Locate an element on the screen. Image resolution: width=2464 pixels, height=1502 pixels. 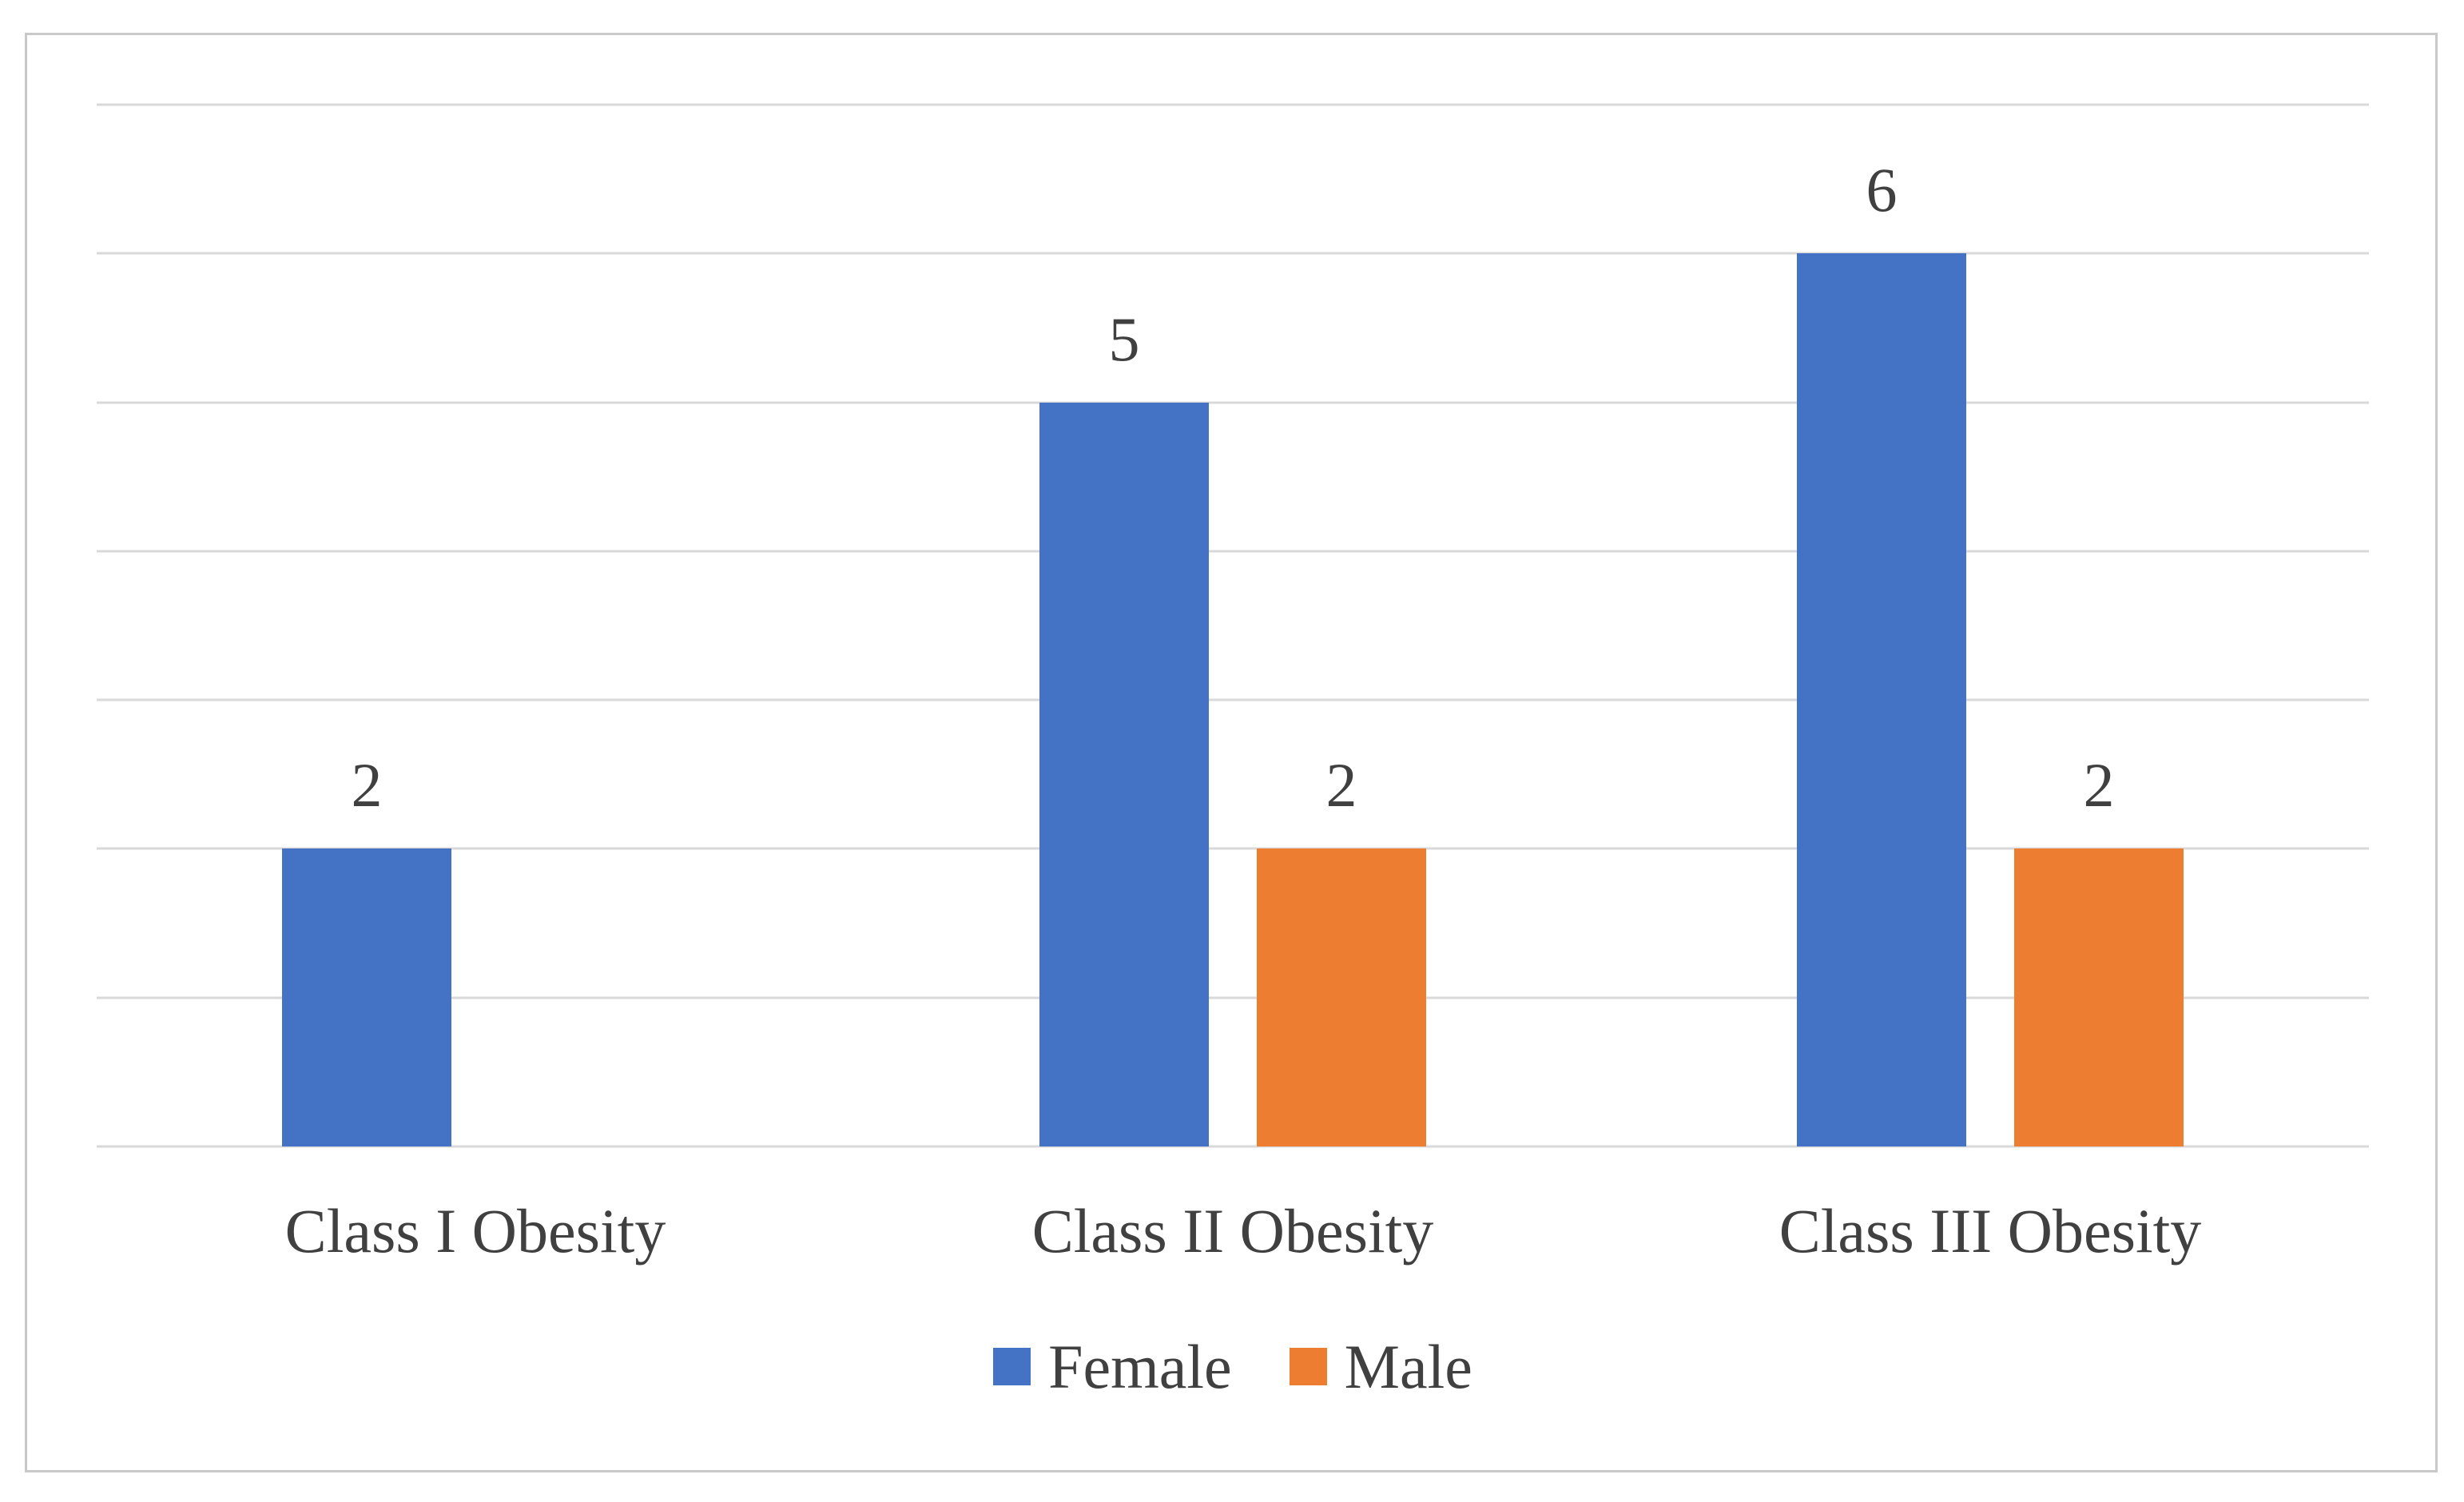
legend-item-male: Male is located at coordinates (1381, 1366).